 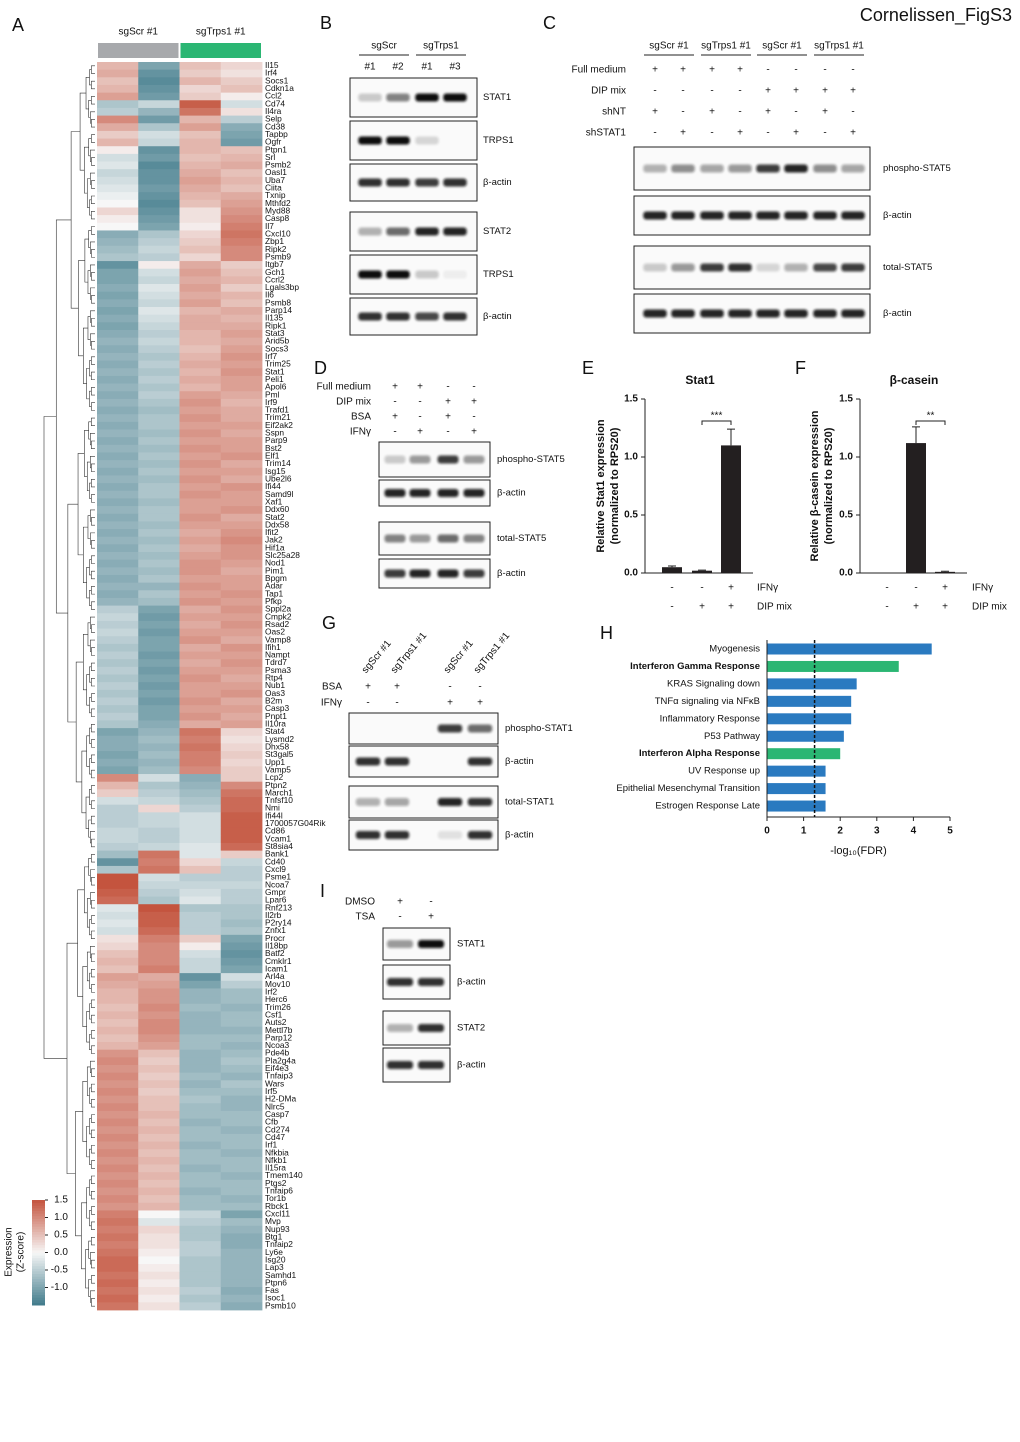 I want to click on gene-label: Lap3, so click(x=274, y=1267).